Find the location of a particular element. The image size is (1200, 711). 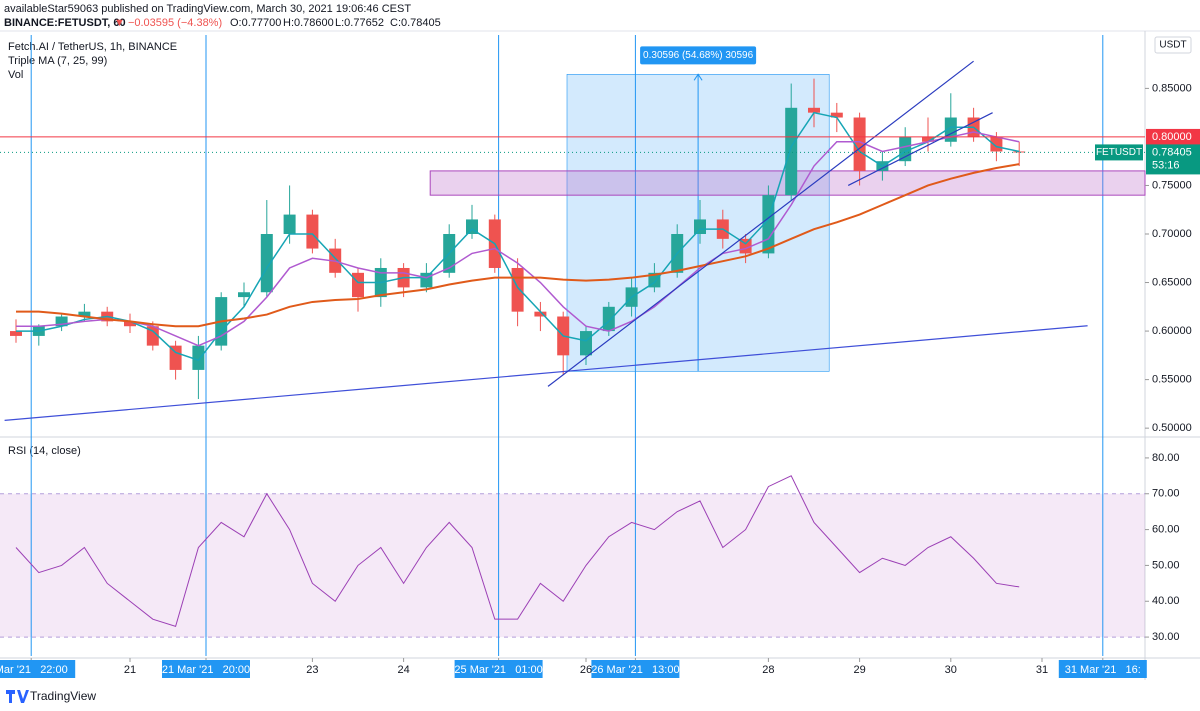

x-tick-label: 23 is located at coordinates (312, 670).